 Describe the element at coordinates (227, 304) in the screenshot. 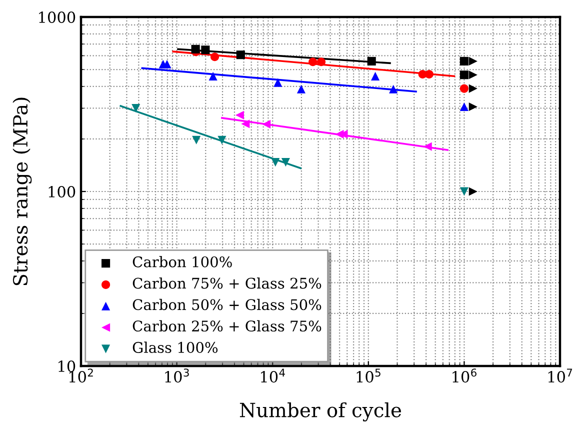

I see `legend-label: Carbon 50% + Glass 50%` at that location.